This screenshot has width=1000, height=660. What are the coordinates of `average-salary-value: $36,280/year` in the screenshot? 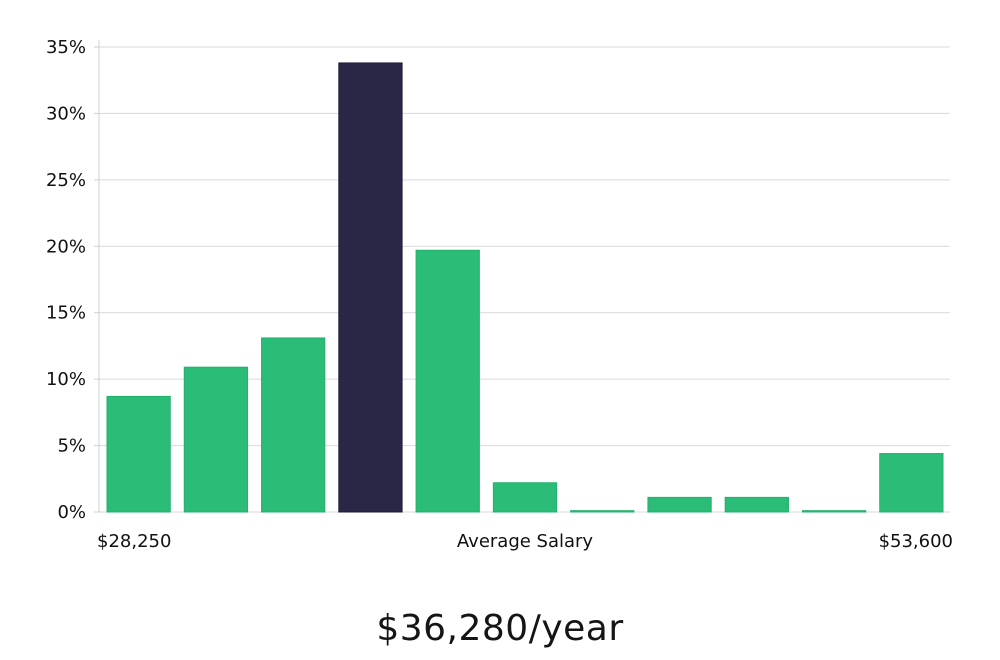 It's located at (500, 628).